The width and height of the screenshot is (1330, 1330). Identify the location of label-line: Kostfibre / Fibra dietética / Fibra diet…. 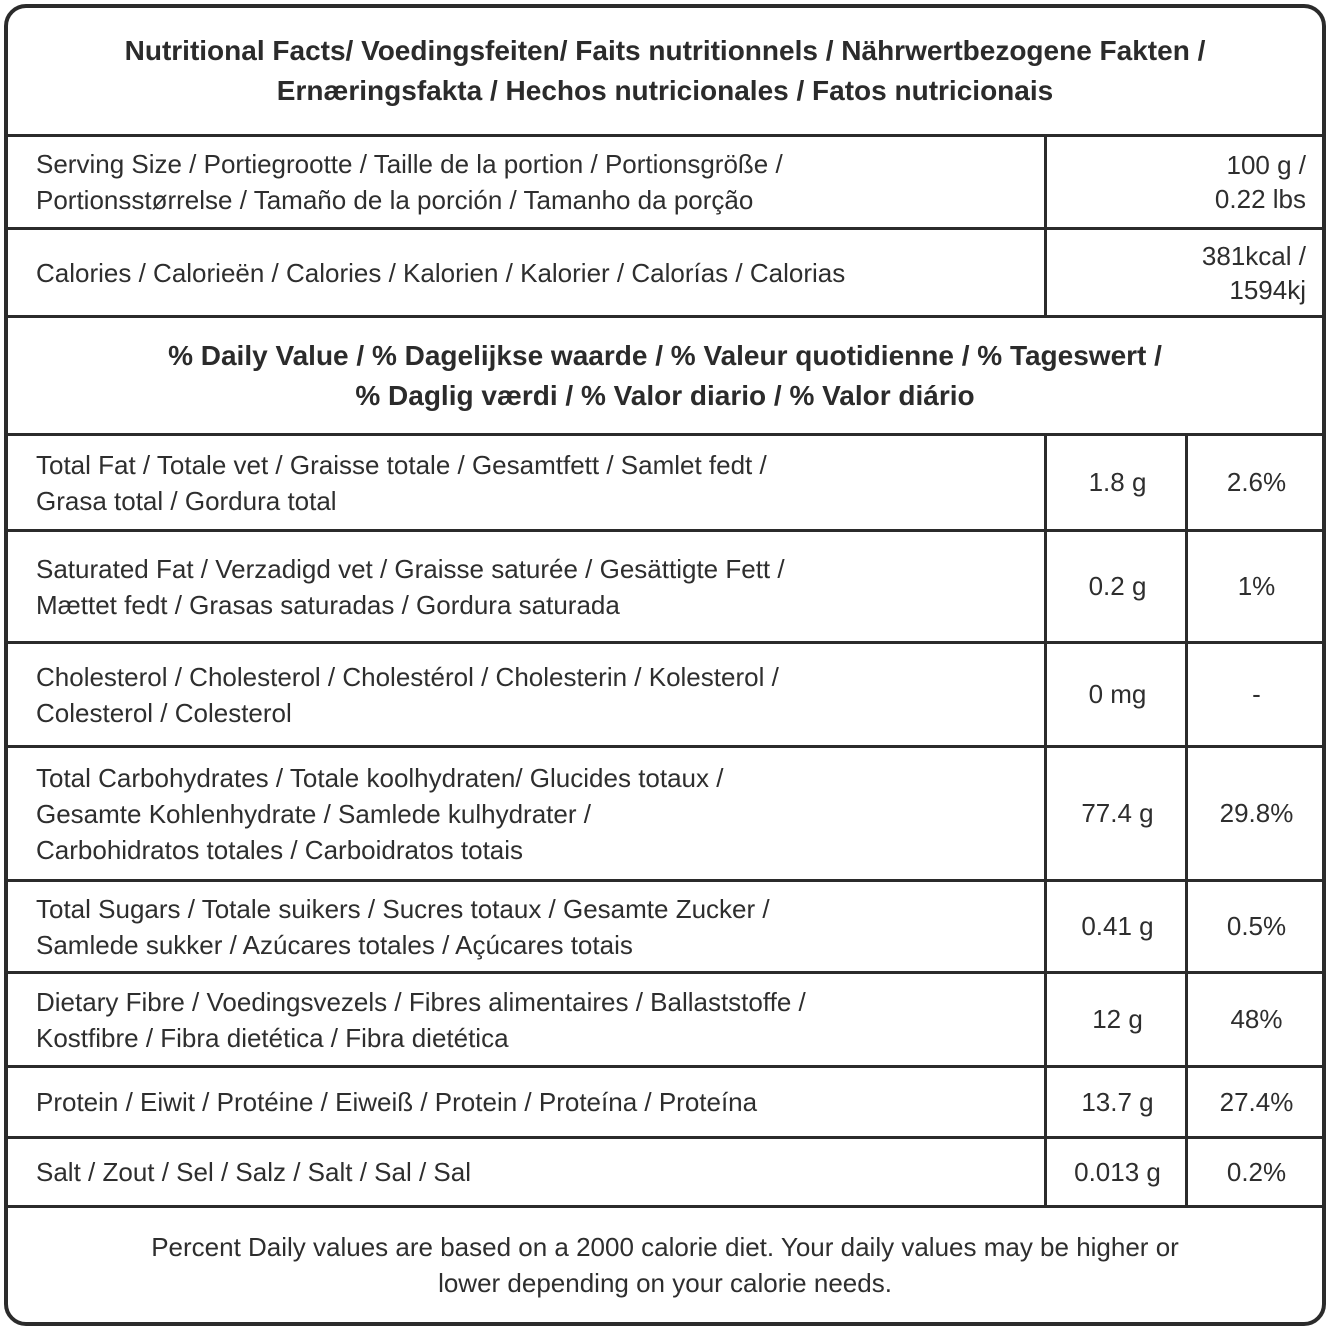
(272, 1037).